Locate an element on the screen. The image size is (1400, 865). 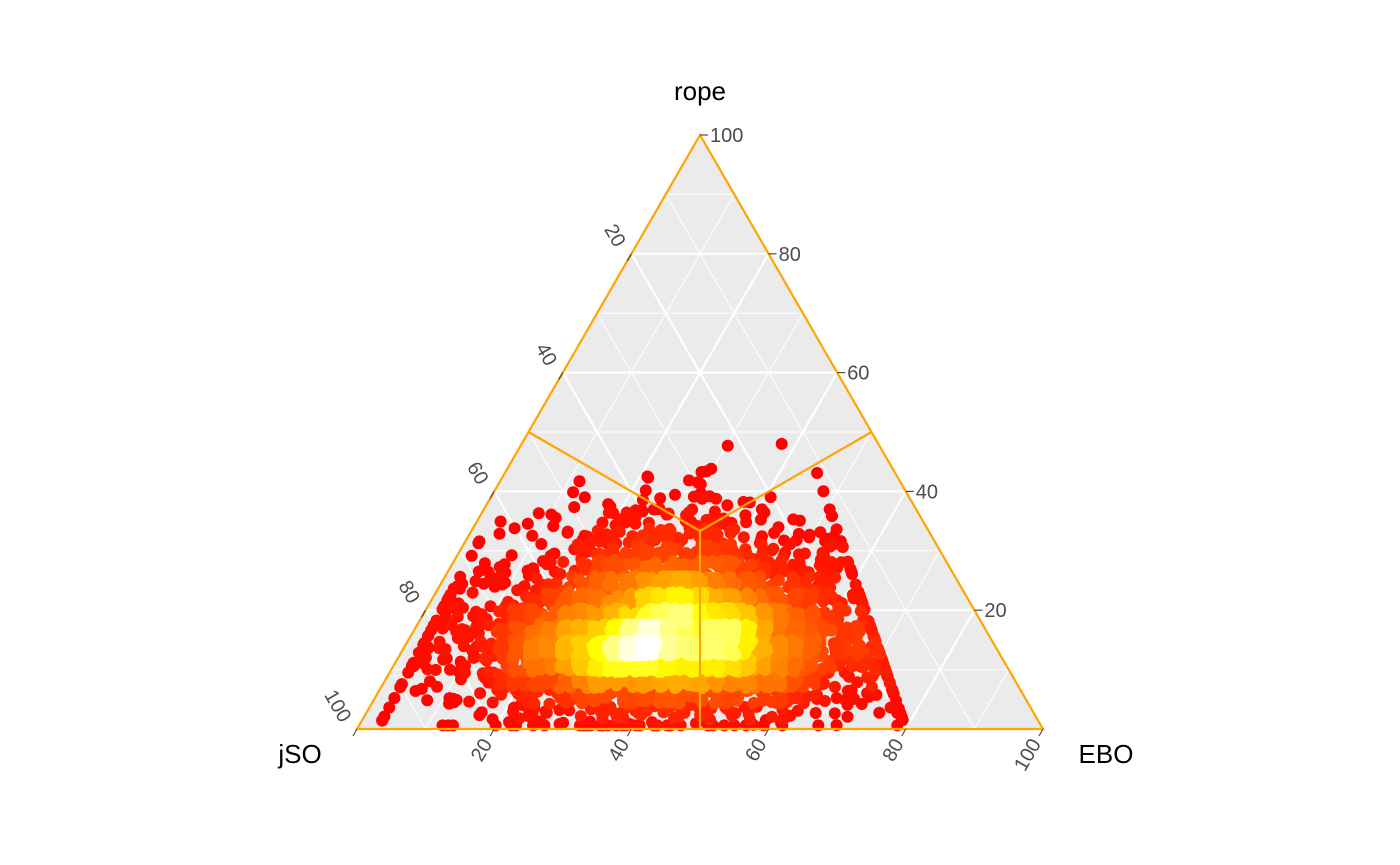
tick-jso is located at coordinates (561, 376).